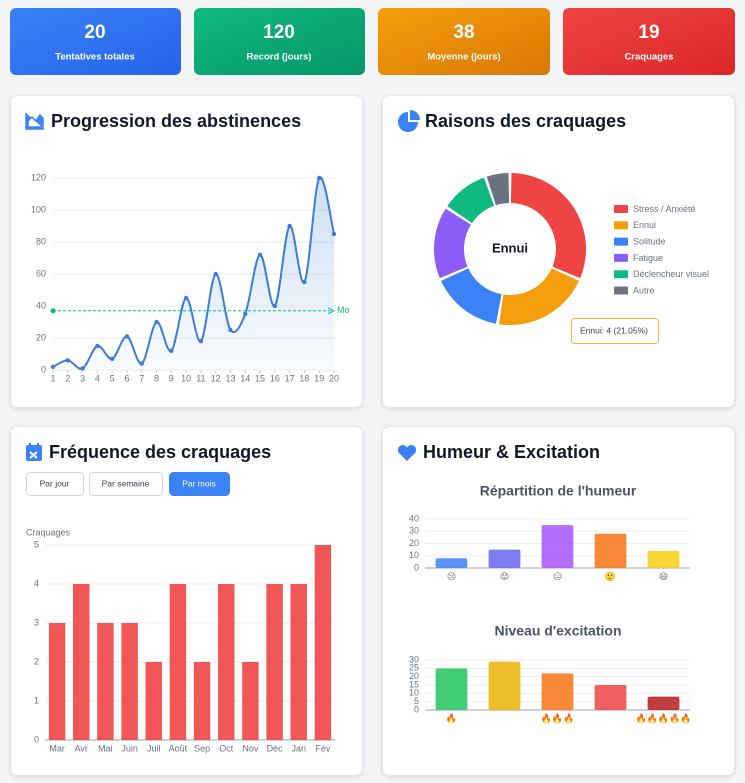 This screenshot has width=745, height=783. Describe the element at coordinates (105, 748) in the screenshot. I see `x-tick-label: Mai` at that location.